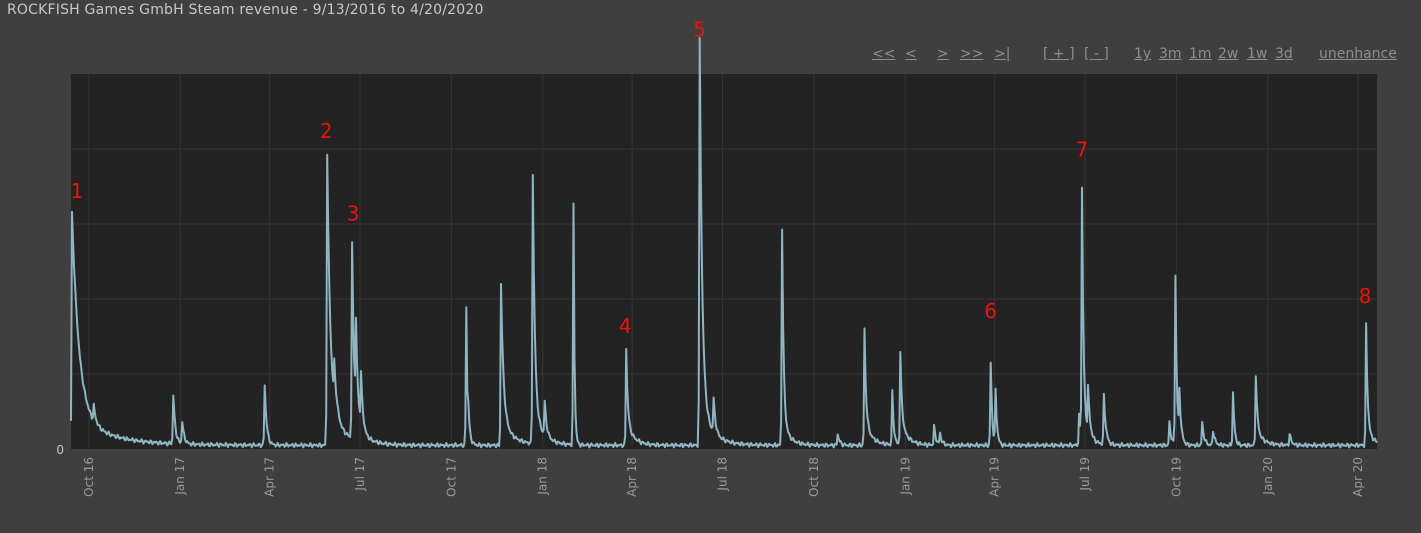  Describe the element at coordinates (1268, 476) in the screenshot. I see `x-tick-label: Jan 20` at that location.